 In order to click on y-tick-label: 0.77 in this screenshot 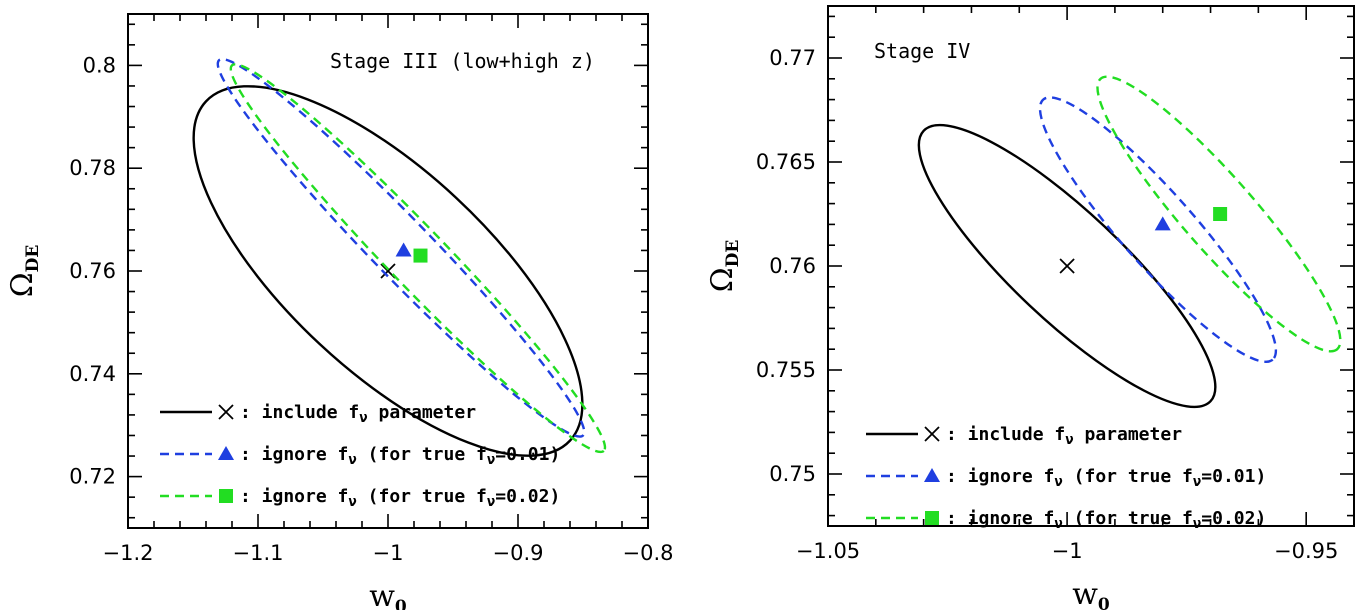, I will do `click(792, 58)`.